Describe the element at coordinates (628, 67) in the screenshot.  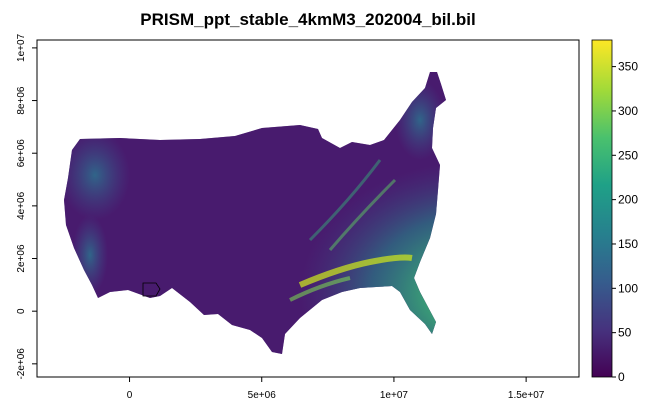
I see `legend-tick-label: 350` at that location.